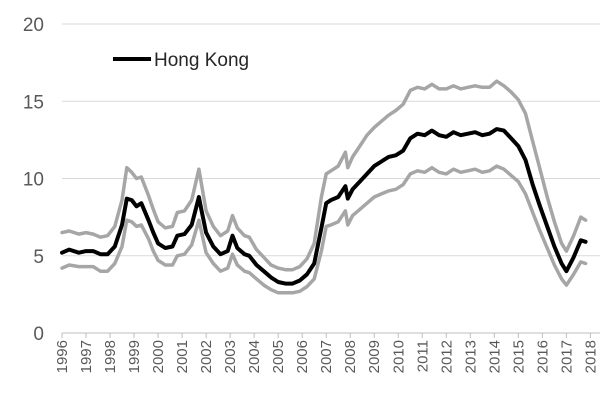 The width and height of the screenshot is (613, 394). Describe the element at coordinates (33, 25) in the screenshot. I see `y-tick-label-20: 20` at that location.